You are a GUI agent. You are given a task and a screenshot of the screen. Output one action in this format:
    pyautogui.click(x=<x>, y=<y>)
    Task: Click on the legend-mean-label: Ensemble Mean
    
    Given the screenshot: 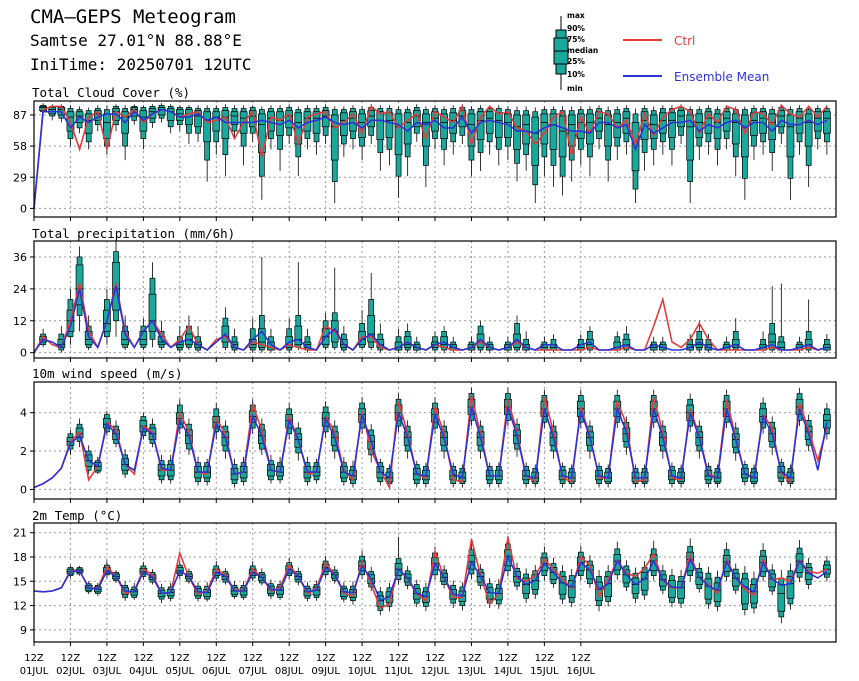 What is the action you would take?
    pyautogui.click(x=721, y=77)
    